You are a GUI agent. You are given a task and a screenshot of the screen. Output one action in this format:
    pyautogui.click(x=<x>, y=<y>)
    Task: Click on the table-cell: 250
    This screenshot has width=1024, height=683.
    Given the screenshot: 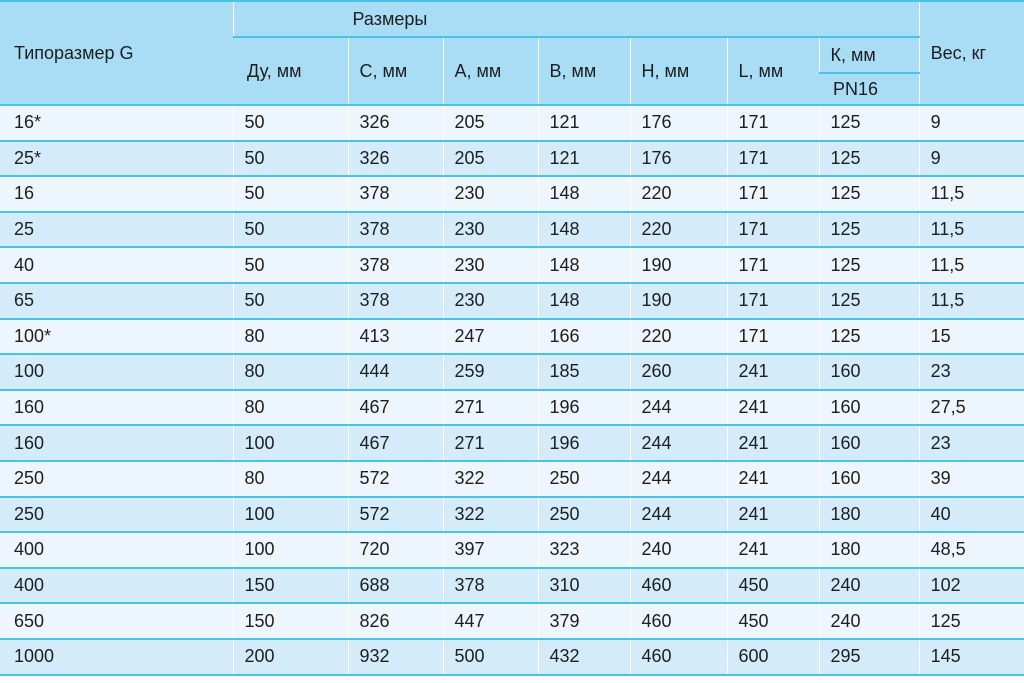 What is the action you would take?
    pyautogui.click(x=583, y=479)
    